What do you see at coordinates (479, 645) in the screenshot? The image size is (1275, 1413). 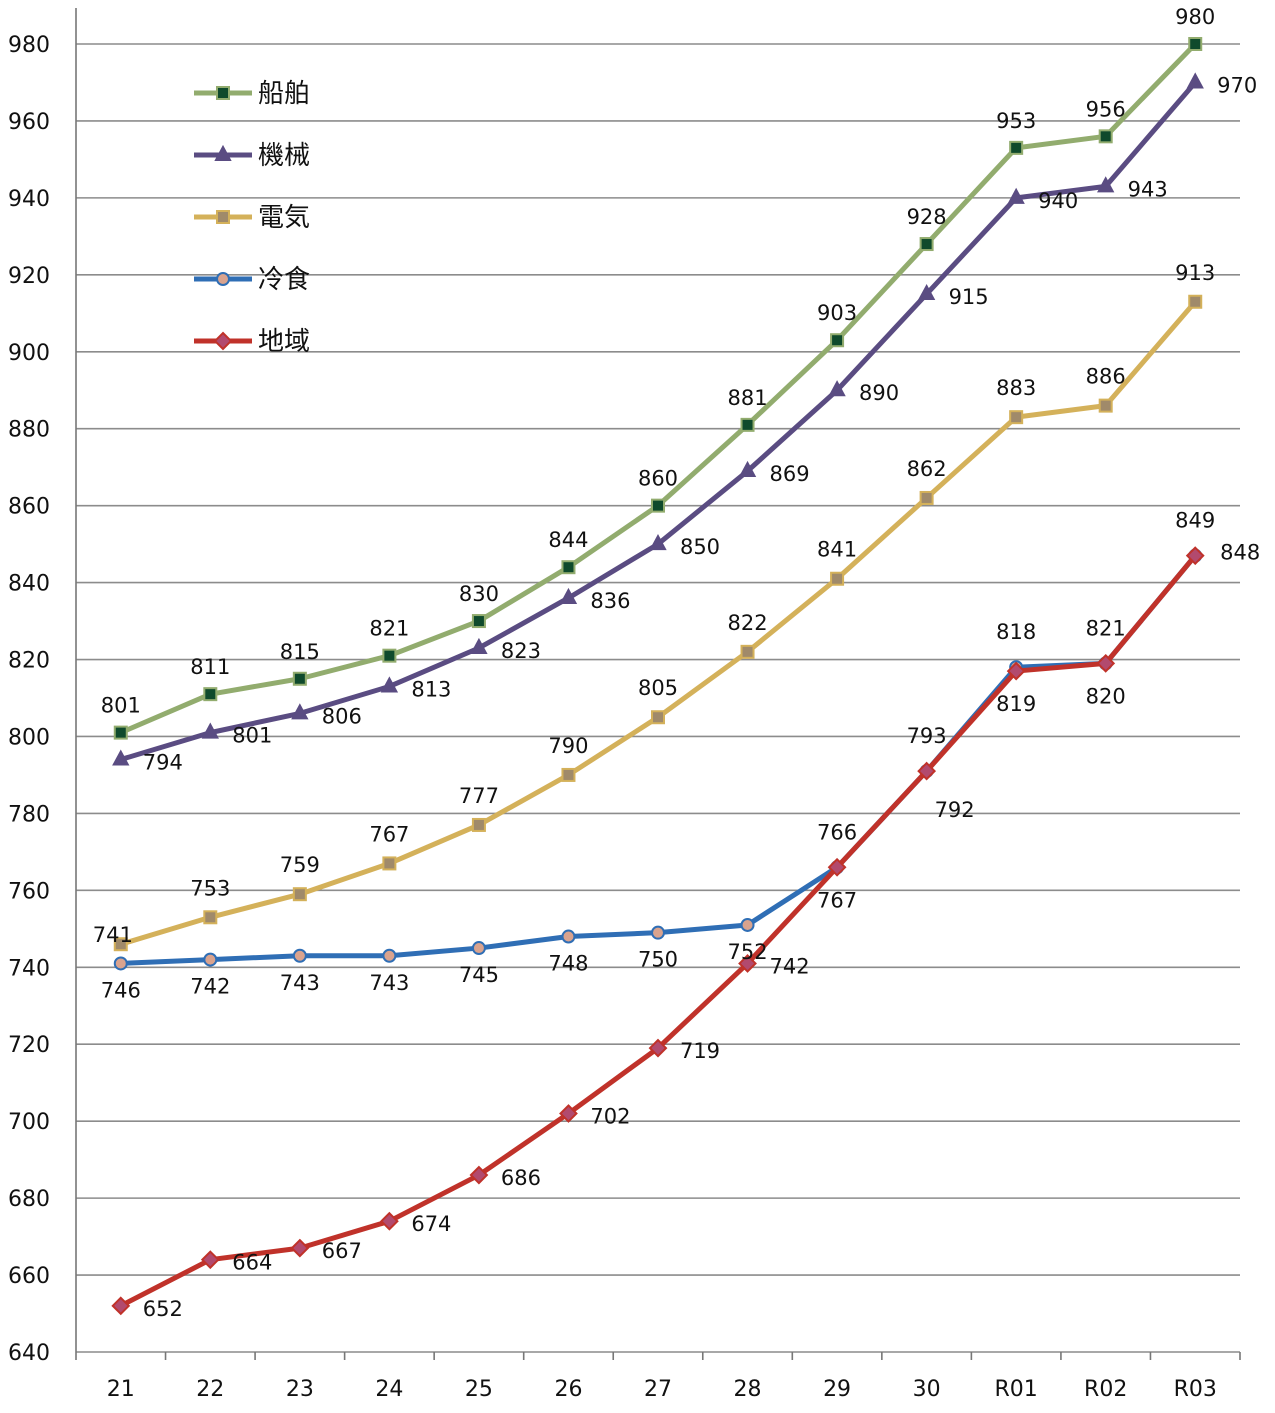 I see `data-point-機械-25` at bounding box center [479, 645].